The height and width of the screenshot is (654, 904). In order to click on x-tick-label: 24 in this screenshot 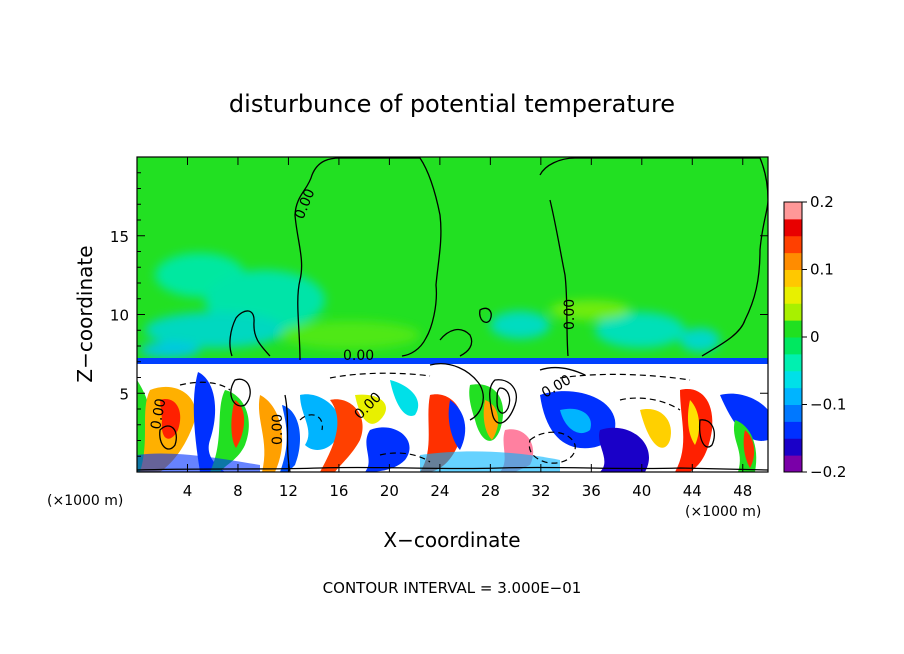, I will do `click(439, 491)`.